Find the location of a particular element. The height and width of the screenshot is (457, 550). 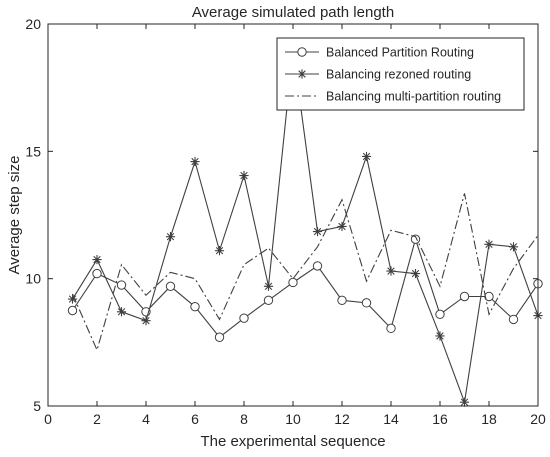

x-tick-label: 14 is located at coordinates (391, 419).